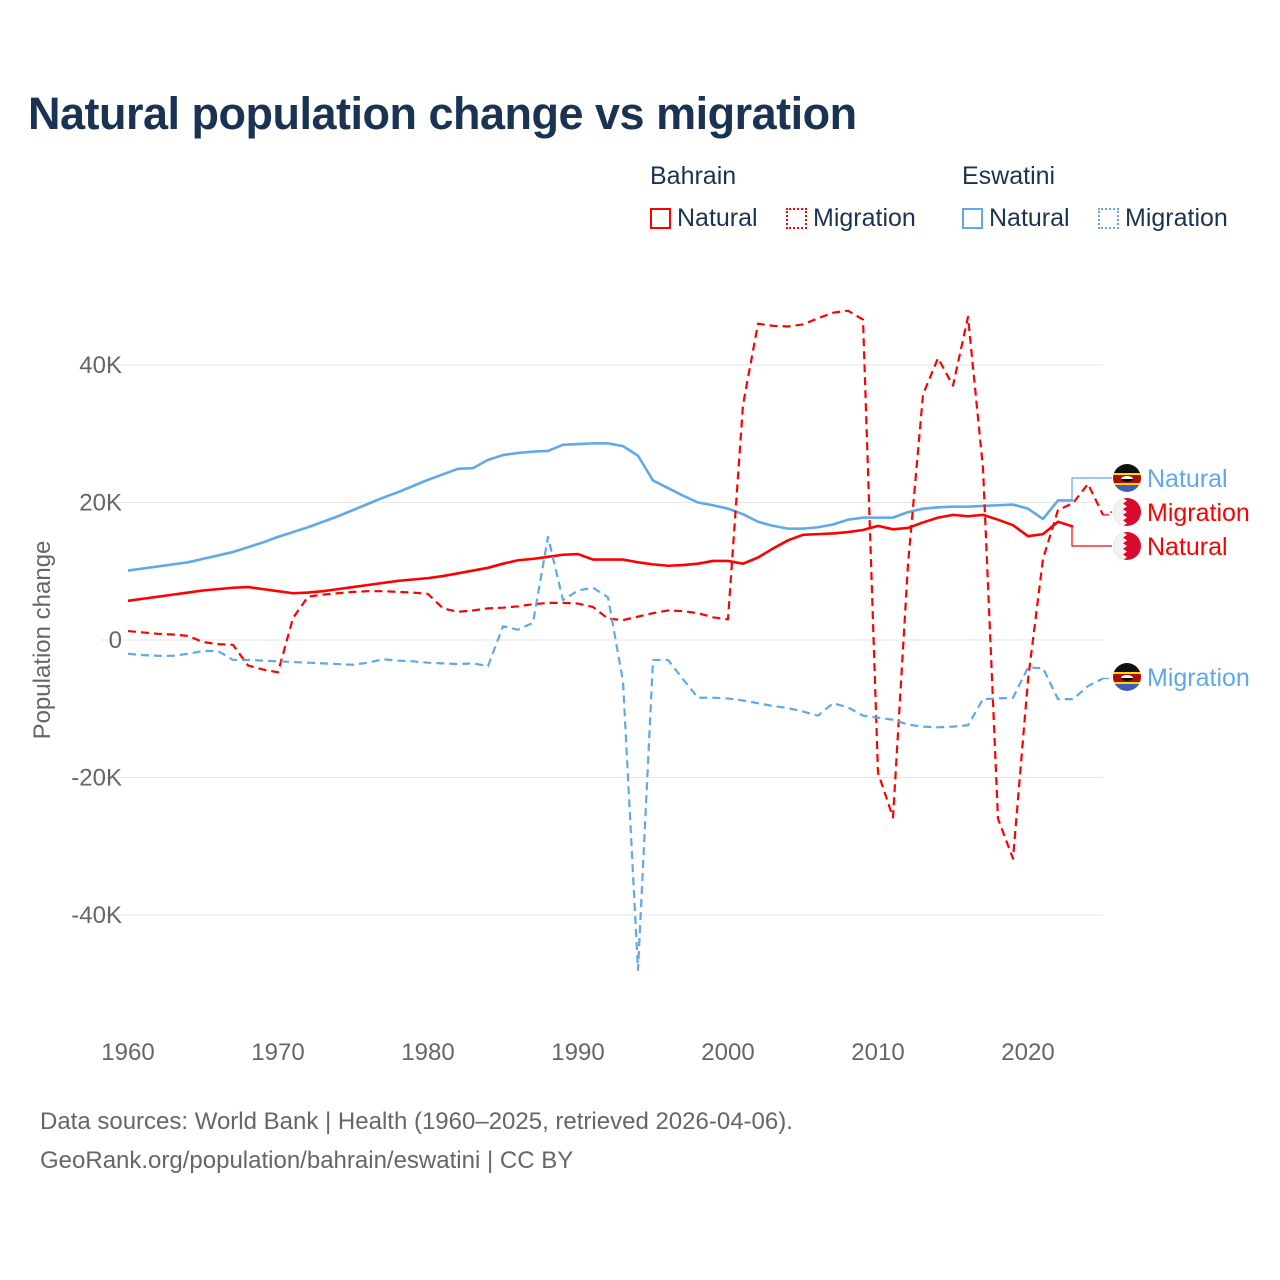 This screenshot has width=1280, height=1280. I want to click on y-tick-label: 0, so click(115, 640).